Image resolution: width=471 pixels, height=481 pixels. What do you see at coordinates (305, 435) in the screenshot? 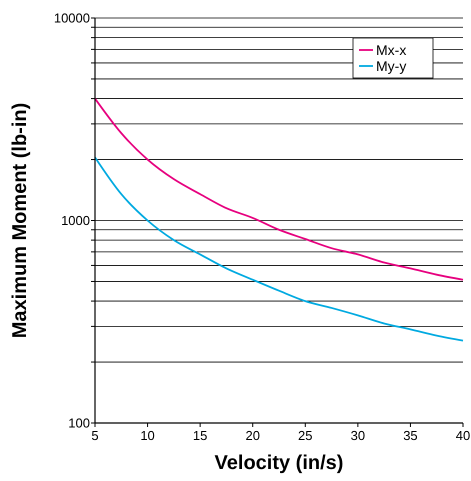
I see `x-tick-label: 25` at bounding box center [305, 435].